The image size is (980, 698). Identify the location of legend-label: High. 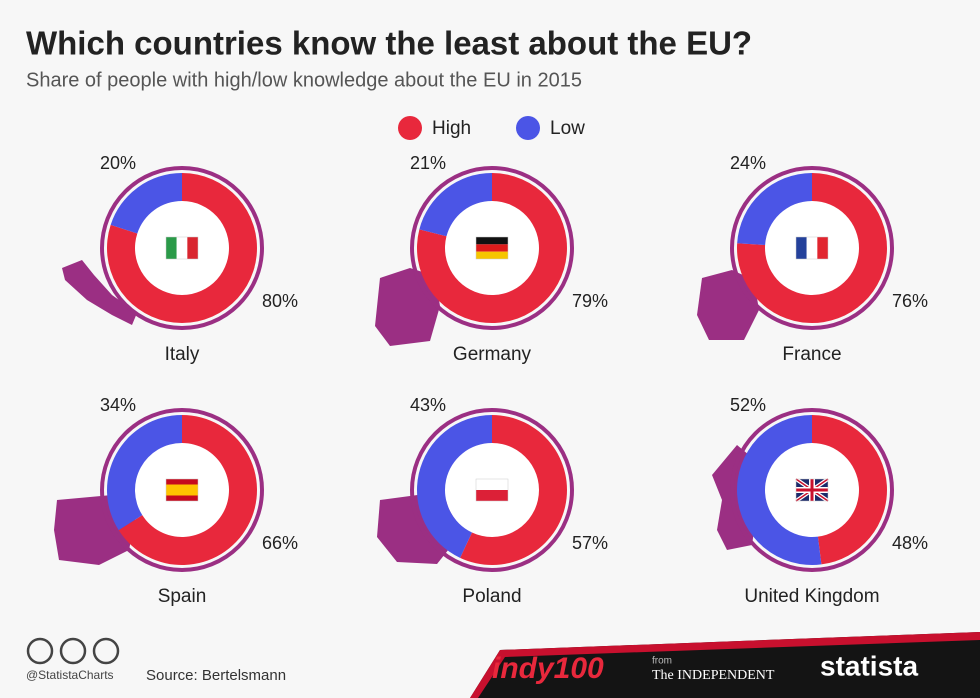
(451, 128).